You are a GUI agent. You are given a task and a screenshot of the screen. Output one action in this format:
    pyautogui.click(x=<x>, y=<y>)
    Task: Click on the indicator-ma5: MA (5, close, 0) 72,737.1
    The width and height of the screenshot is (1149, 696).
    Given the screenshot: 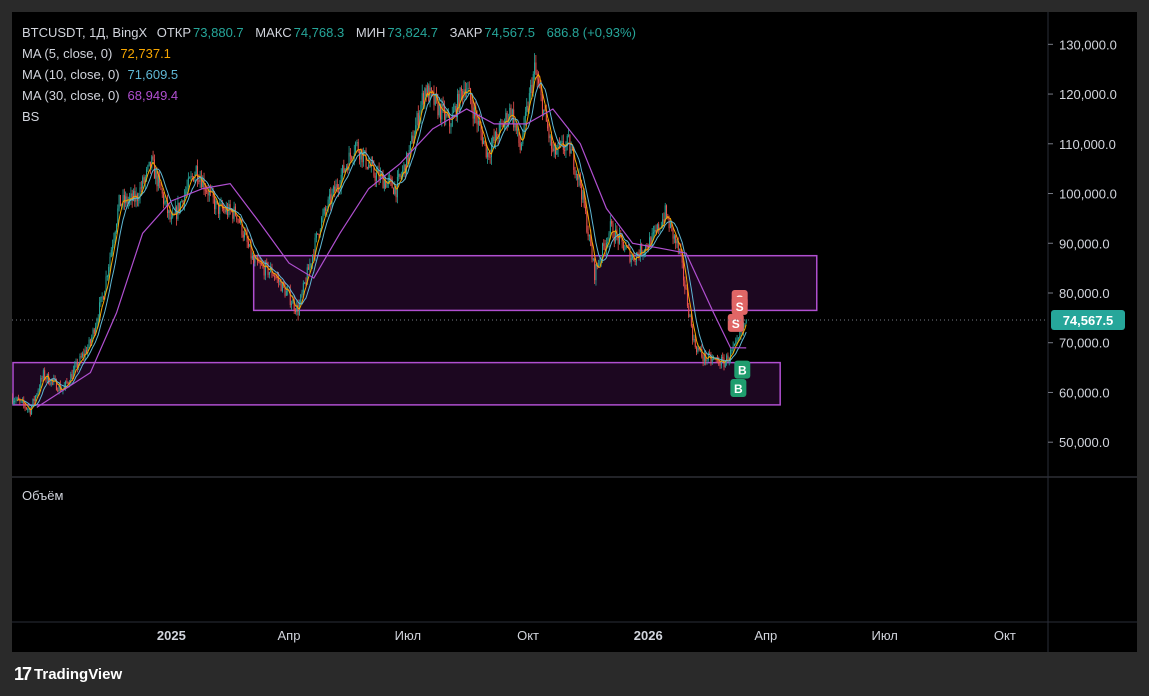 What is the action you would take?
    pyautogui.click(x=97, y=53)
    